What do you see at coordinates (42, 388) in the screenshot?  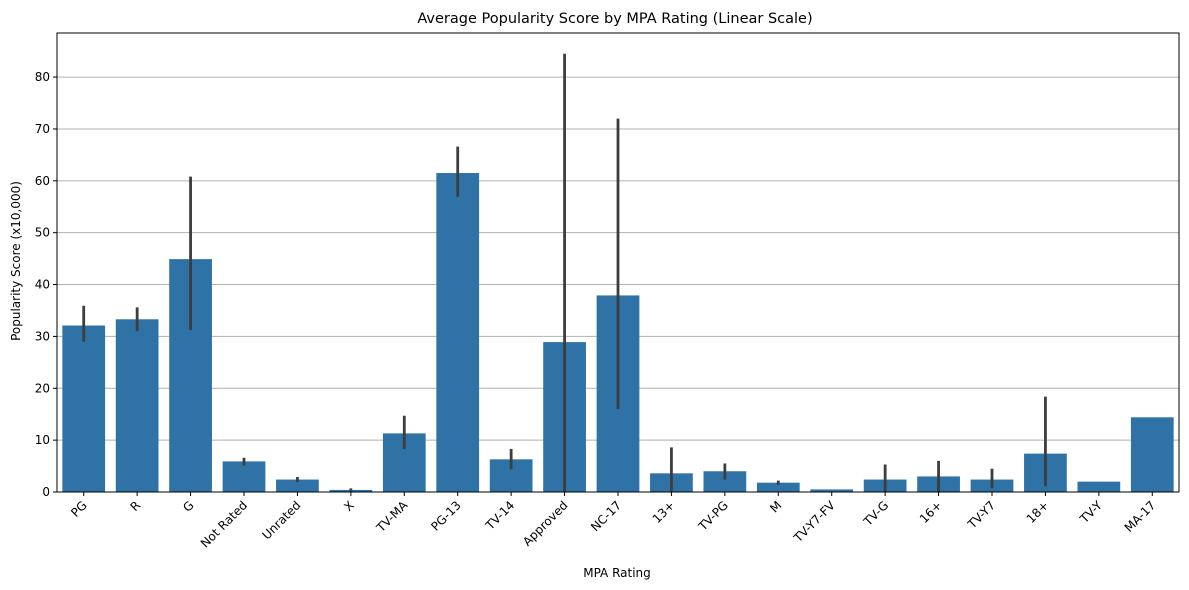 I see `y-tick-label: 20` at bounding box center [42, 388].